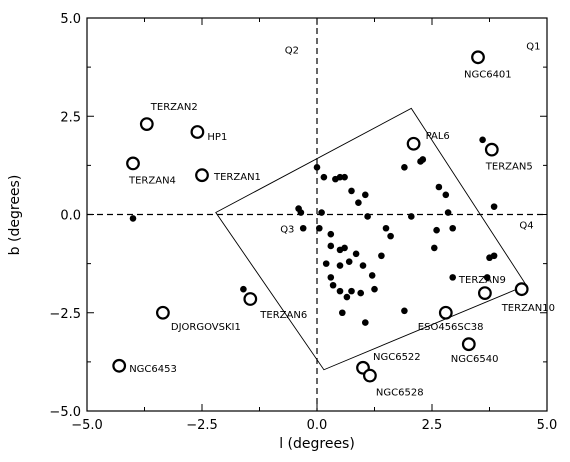 The width and height of the screenshot is (570, 462). What do you see at coordinates (451, 327) in the screenshot?
I see `cluster-label: ESO456SC38` at bounding box center [451, 327].